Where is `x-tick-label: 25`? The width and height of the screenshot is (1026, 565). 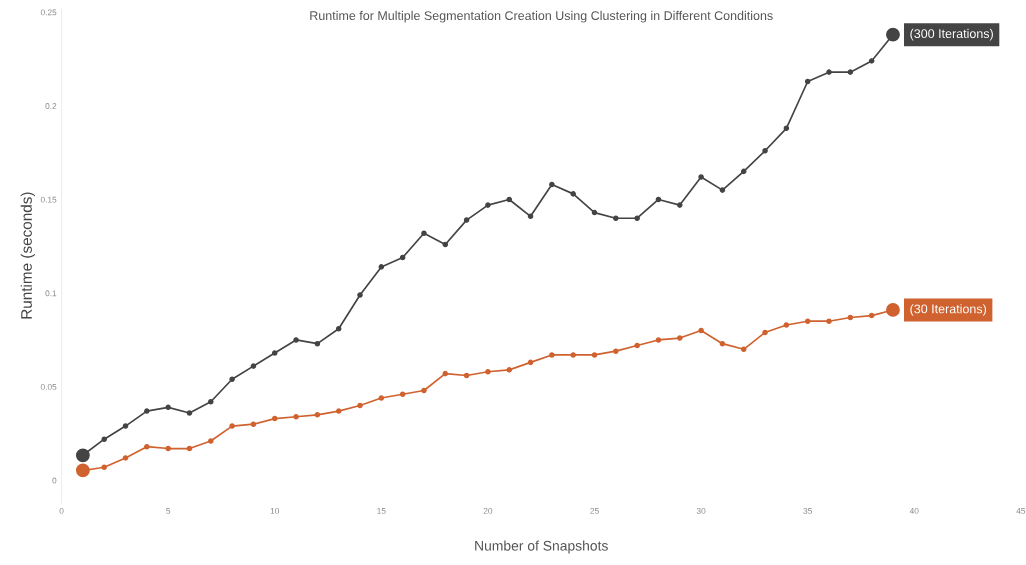
x-tick-label: 25 is located at coordinates (594, 510).